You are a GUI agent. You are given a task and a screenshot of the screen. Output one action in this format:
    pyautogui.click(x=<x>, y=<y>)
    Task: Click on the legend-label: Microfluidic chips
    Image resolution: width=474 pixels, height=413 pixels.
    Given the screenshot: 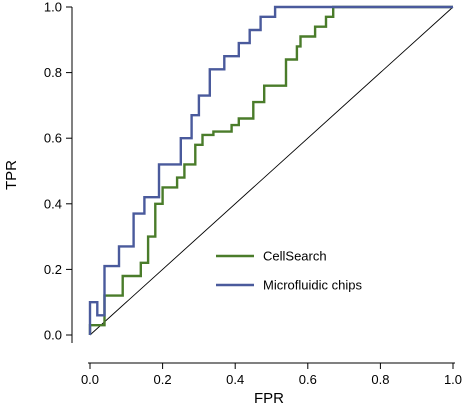 What is the action you would take?
    pyautogui.click(x=312, y=285)
    